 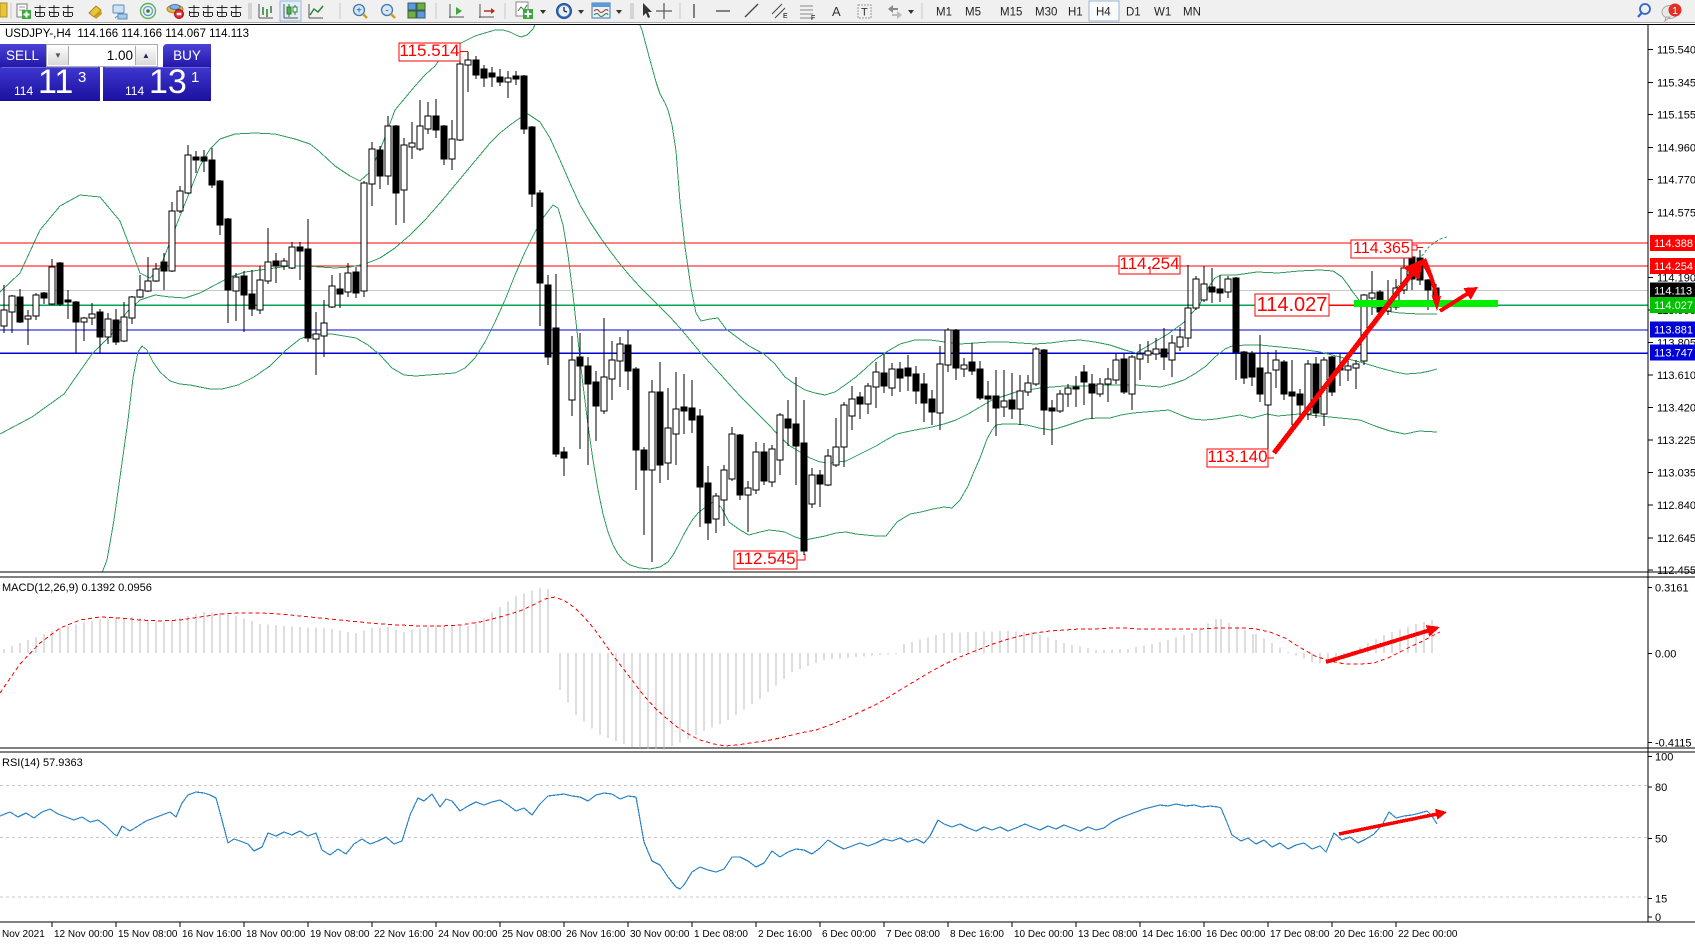 I want to click on svg-text: 6 Dec 00:00, so click(x=849, y=934).